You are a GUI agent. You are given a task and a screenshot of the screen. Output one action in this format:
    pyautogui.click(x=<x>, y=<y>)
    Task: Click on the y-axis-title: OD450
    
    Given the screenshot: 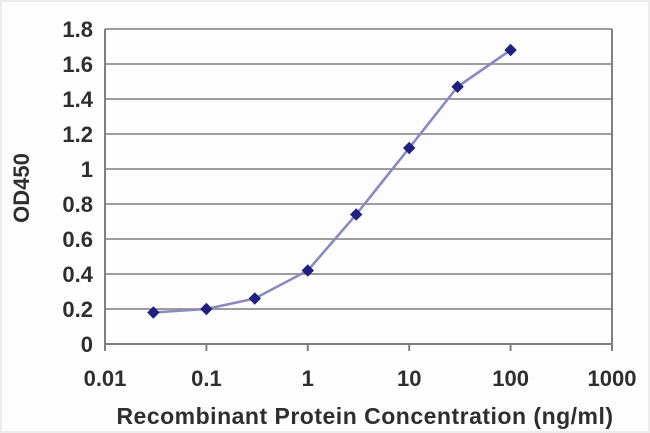 What is the action you would take?
    pyautogui.click(x=21, y=188)
    